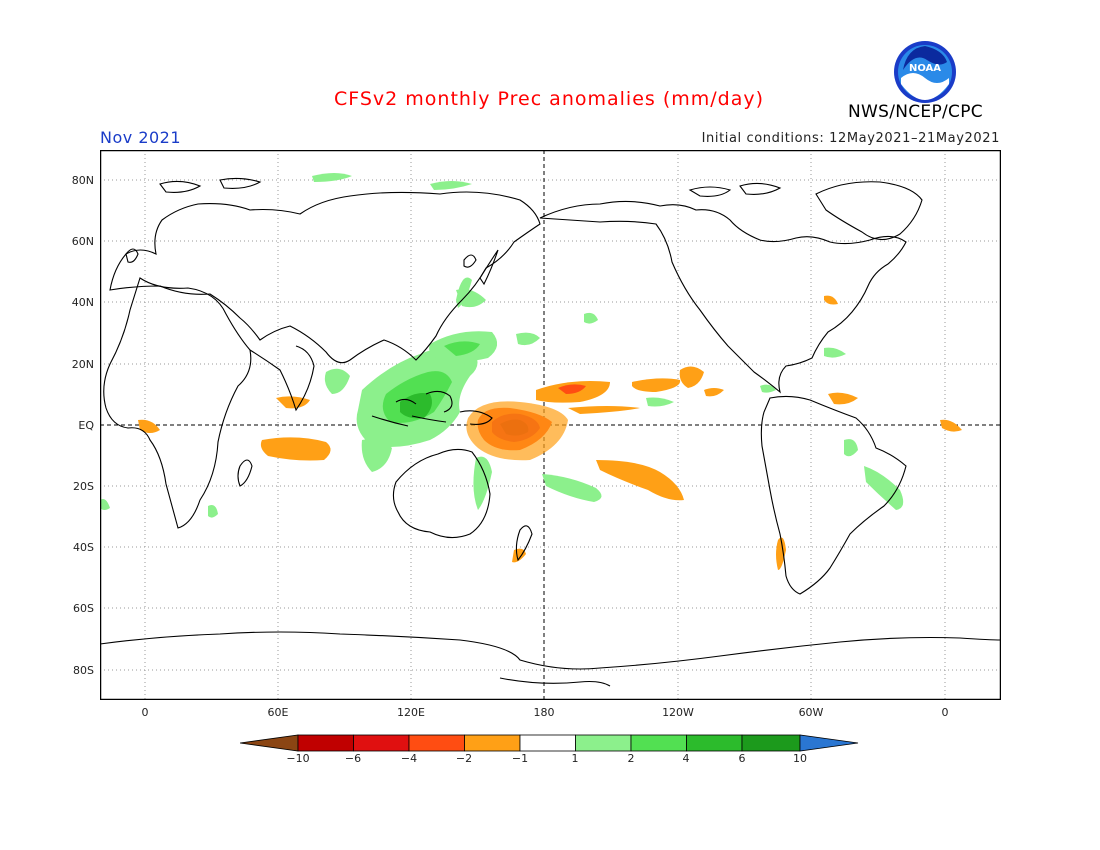 The width and height of the screenshot is (1100, 850). Describe the element at coordinates (517, 431) in the screenshot. I see `dry-core-fringe` at that location.